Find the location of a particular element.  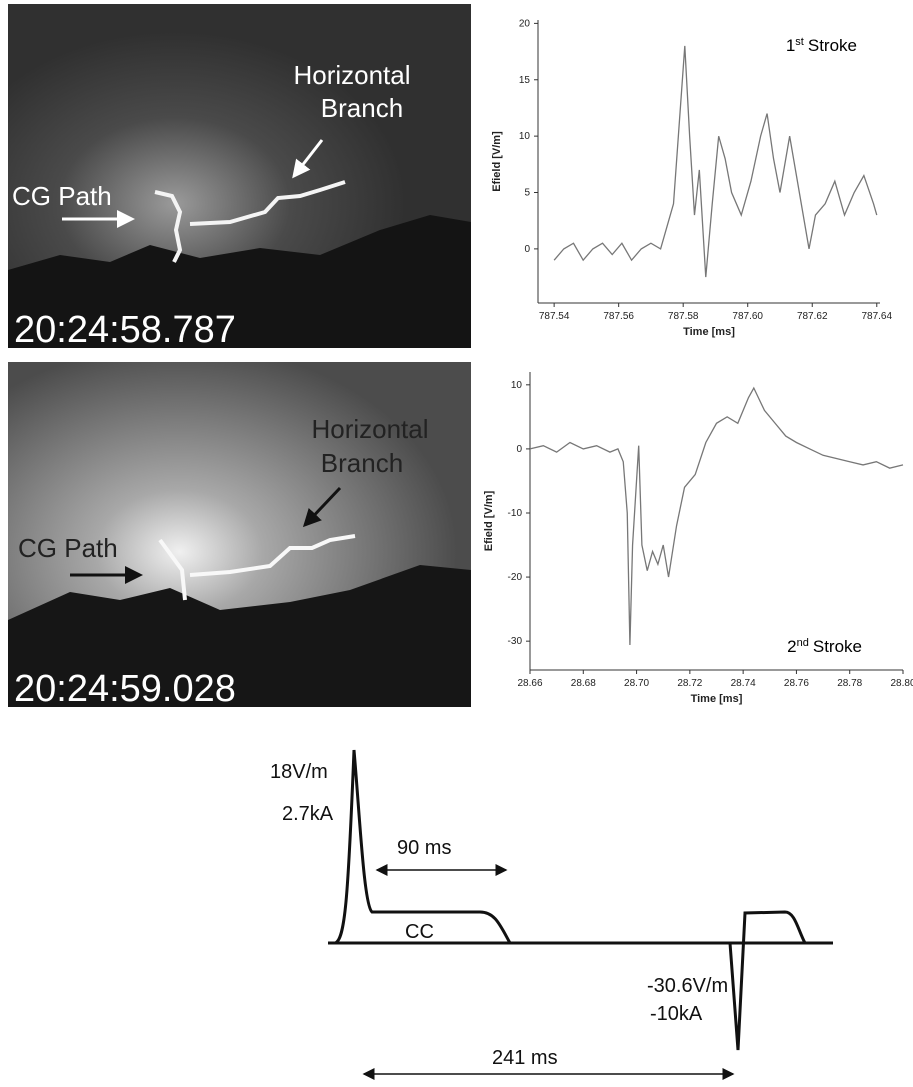

x-tick-label: 28.66 is located at coordinates (529, 683).